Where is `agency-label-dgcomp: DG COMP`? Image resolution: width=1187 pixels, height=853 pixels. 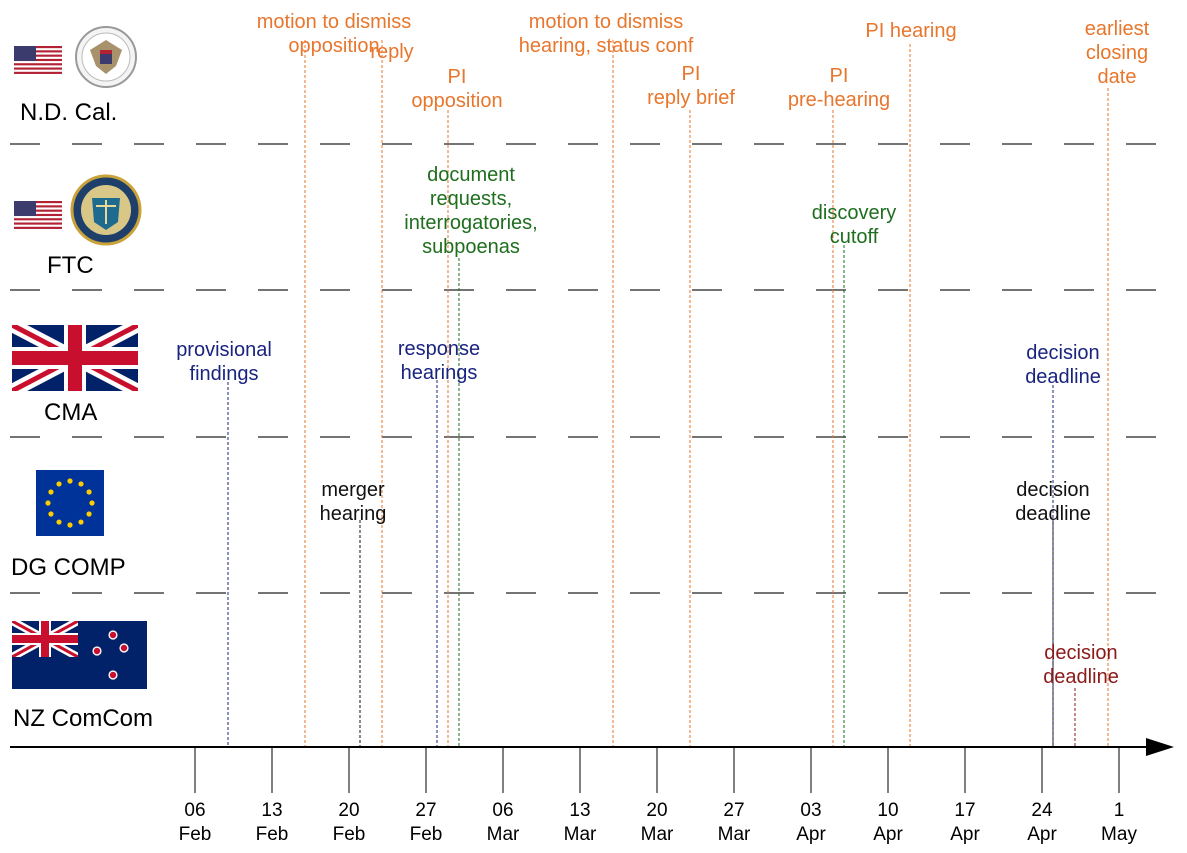 agency-label-dgcomp: DG COMP is located at coordinates (68, 567).